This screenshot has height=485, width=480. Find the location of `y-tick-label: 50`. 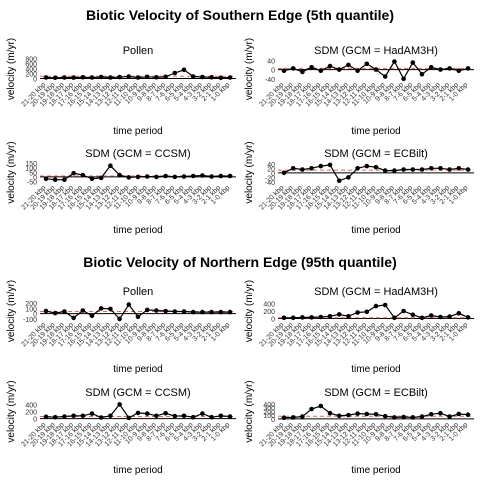

y-tick-label: 50 is located at coordinates (33, 173).